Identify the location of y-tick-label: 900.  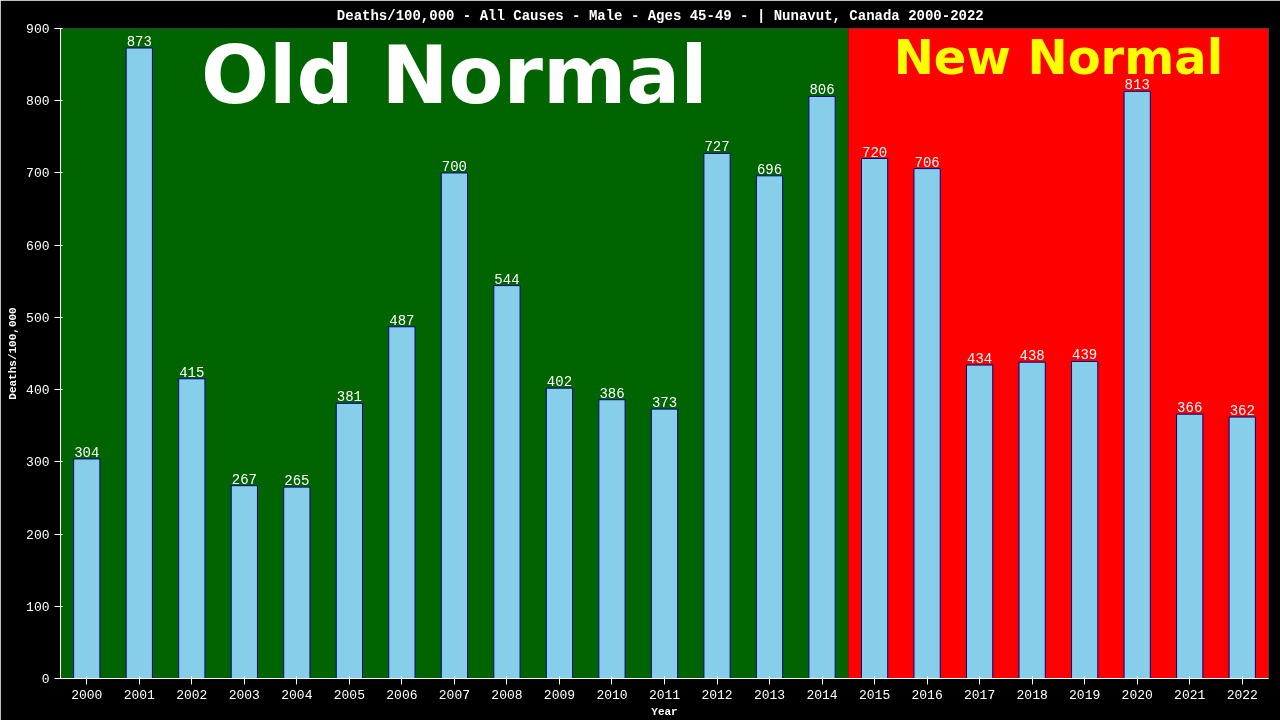
(38, 29).